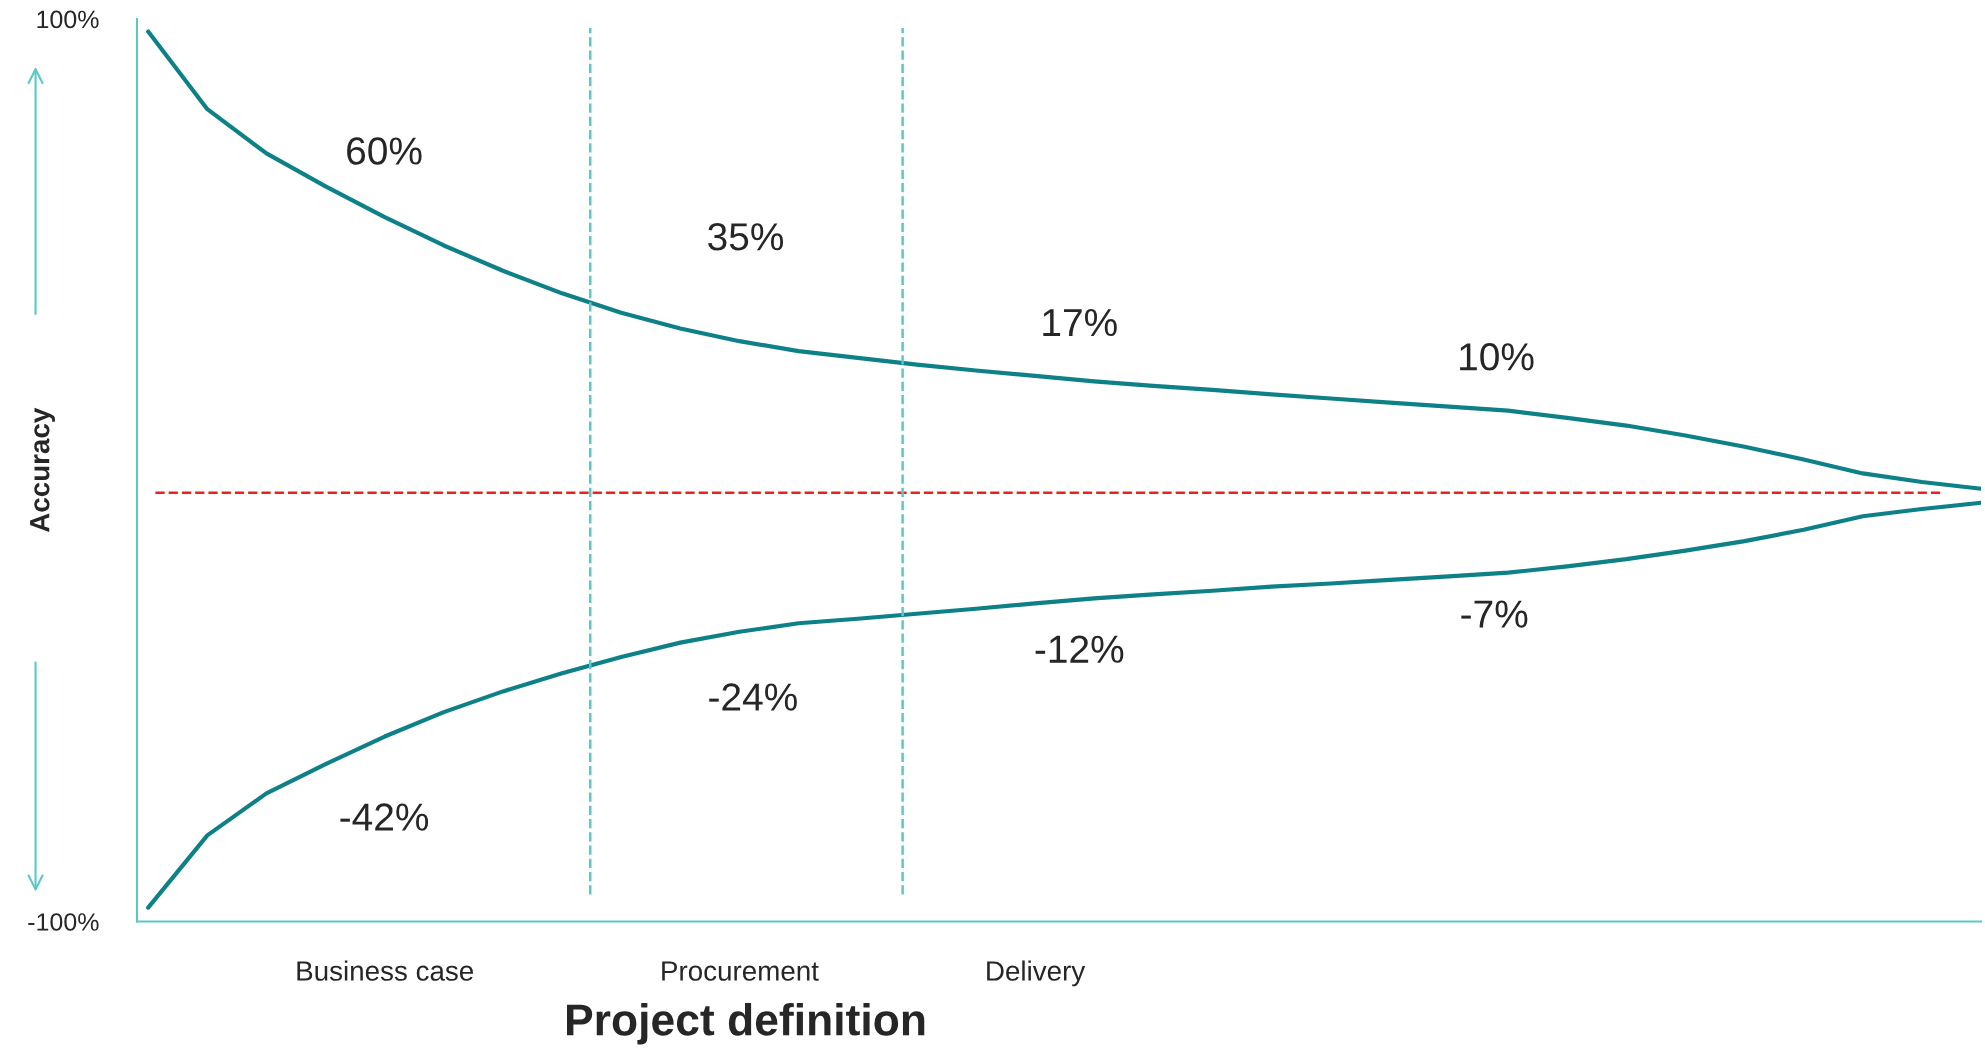 This screenshot has width=1985, height=1052. Describe the element at coordinates (385, 970) in the screenshot. I see `x-tick-label: Business case` at that location.